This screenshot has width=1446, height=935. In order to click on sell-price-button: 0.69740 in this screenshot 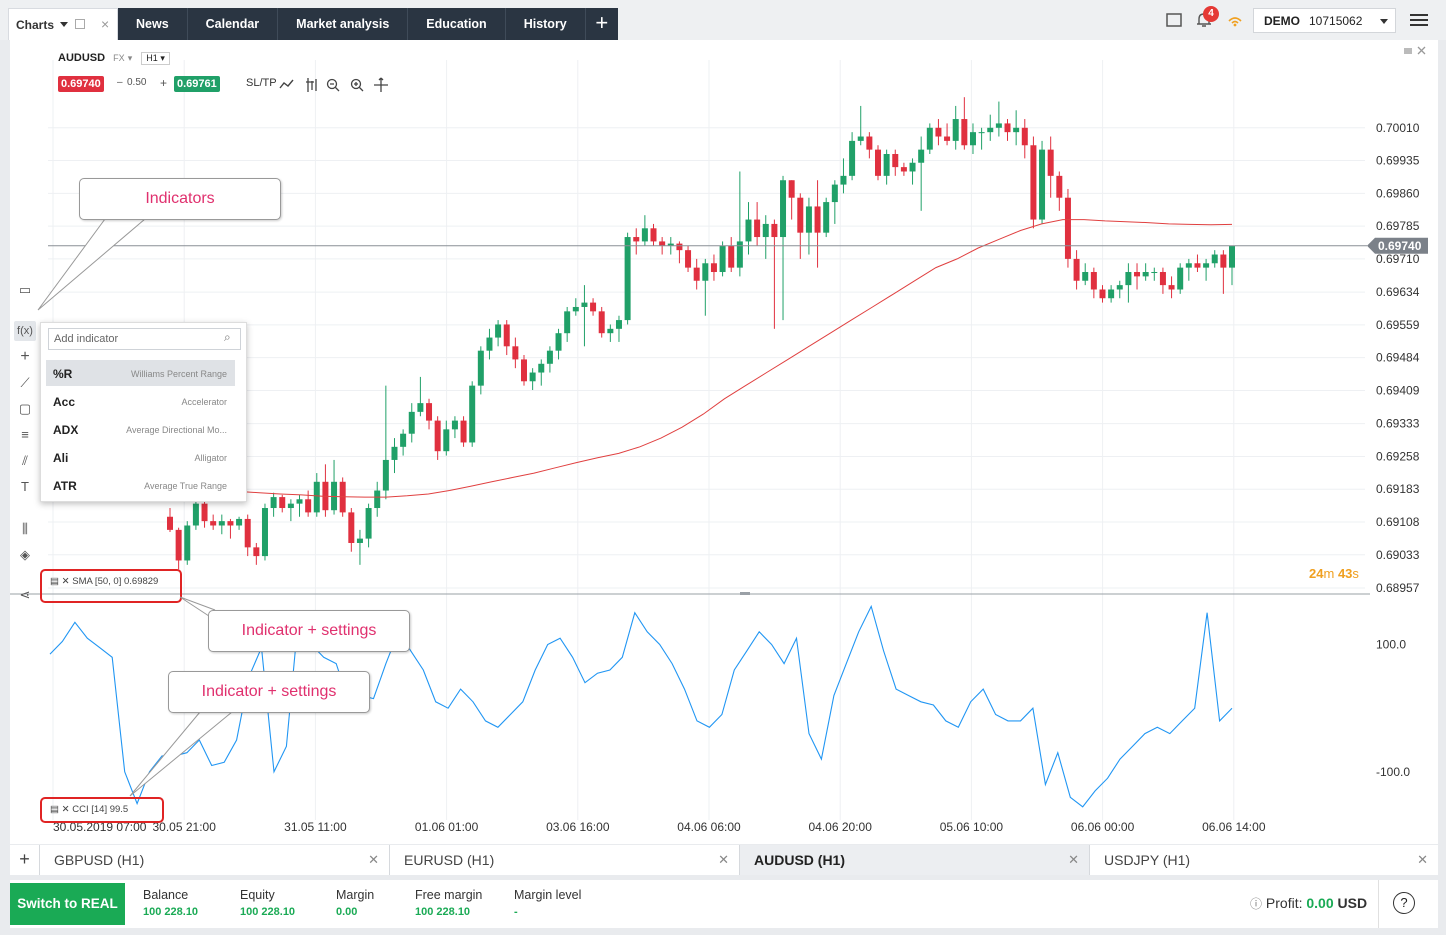, I will do `click(81, 84)`.